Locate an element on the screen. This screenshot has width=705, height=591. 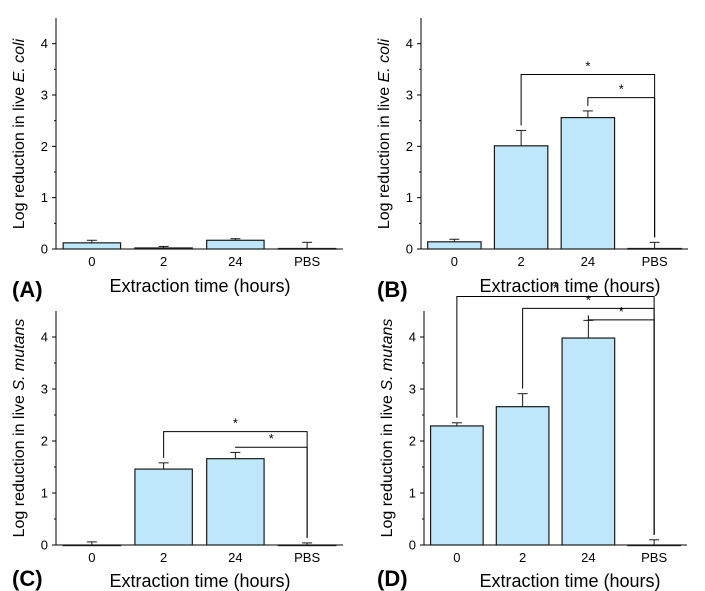
panel-label: (C) is located at coordinates (27, 578).